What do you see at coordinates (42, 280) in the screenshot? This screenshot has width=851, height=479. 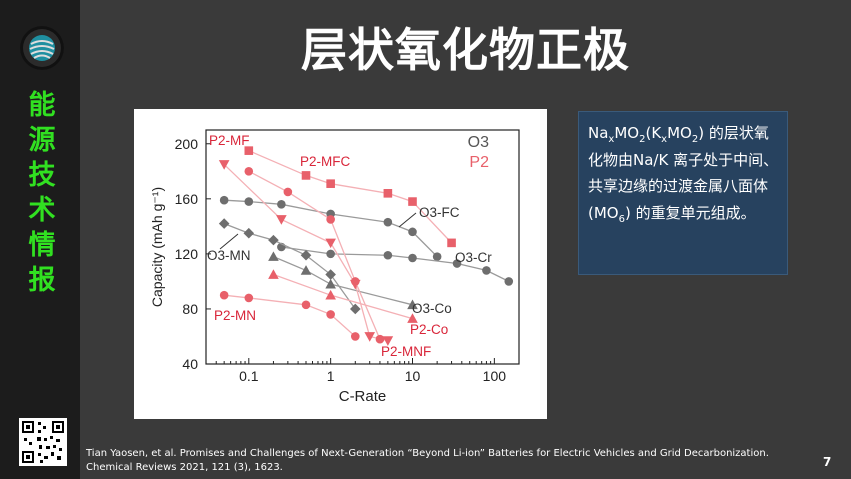 I see `vertical-title-char: 报` at bounding box center [42, 280].